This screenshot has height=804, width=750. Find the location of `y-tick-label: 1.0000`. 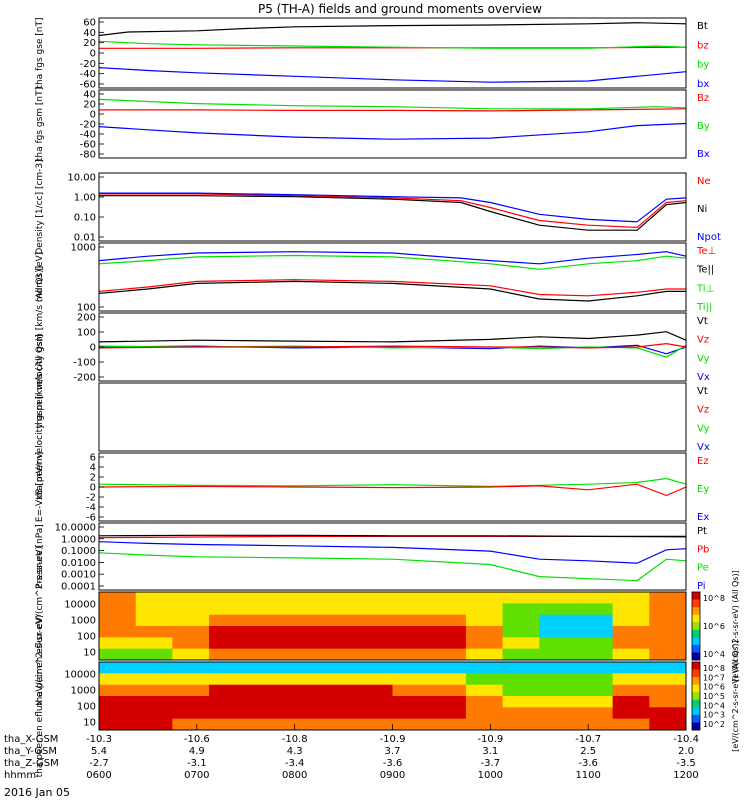

y-tick-label: 1.0000 is located at coordinates (78, 539).